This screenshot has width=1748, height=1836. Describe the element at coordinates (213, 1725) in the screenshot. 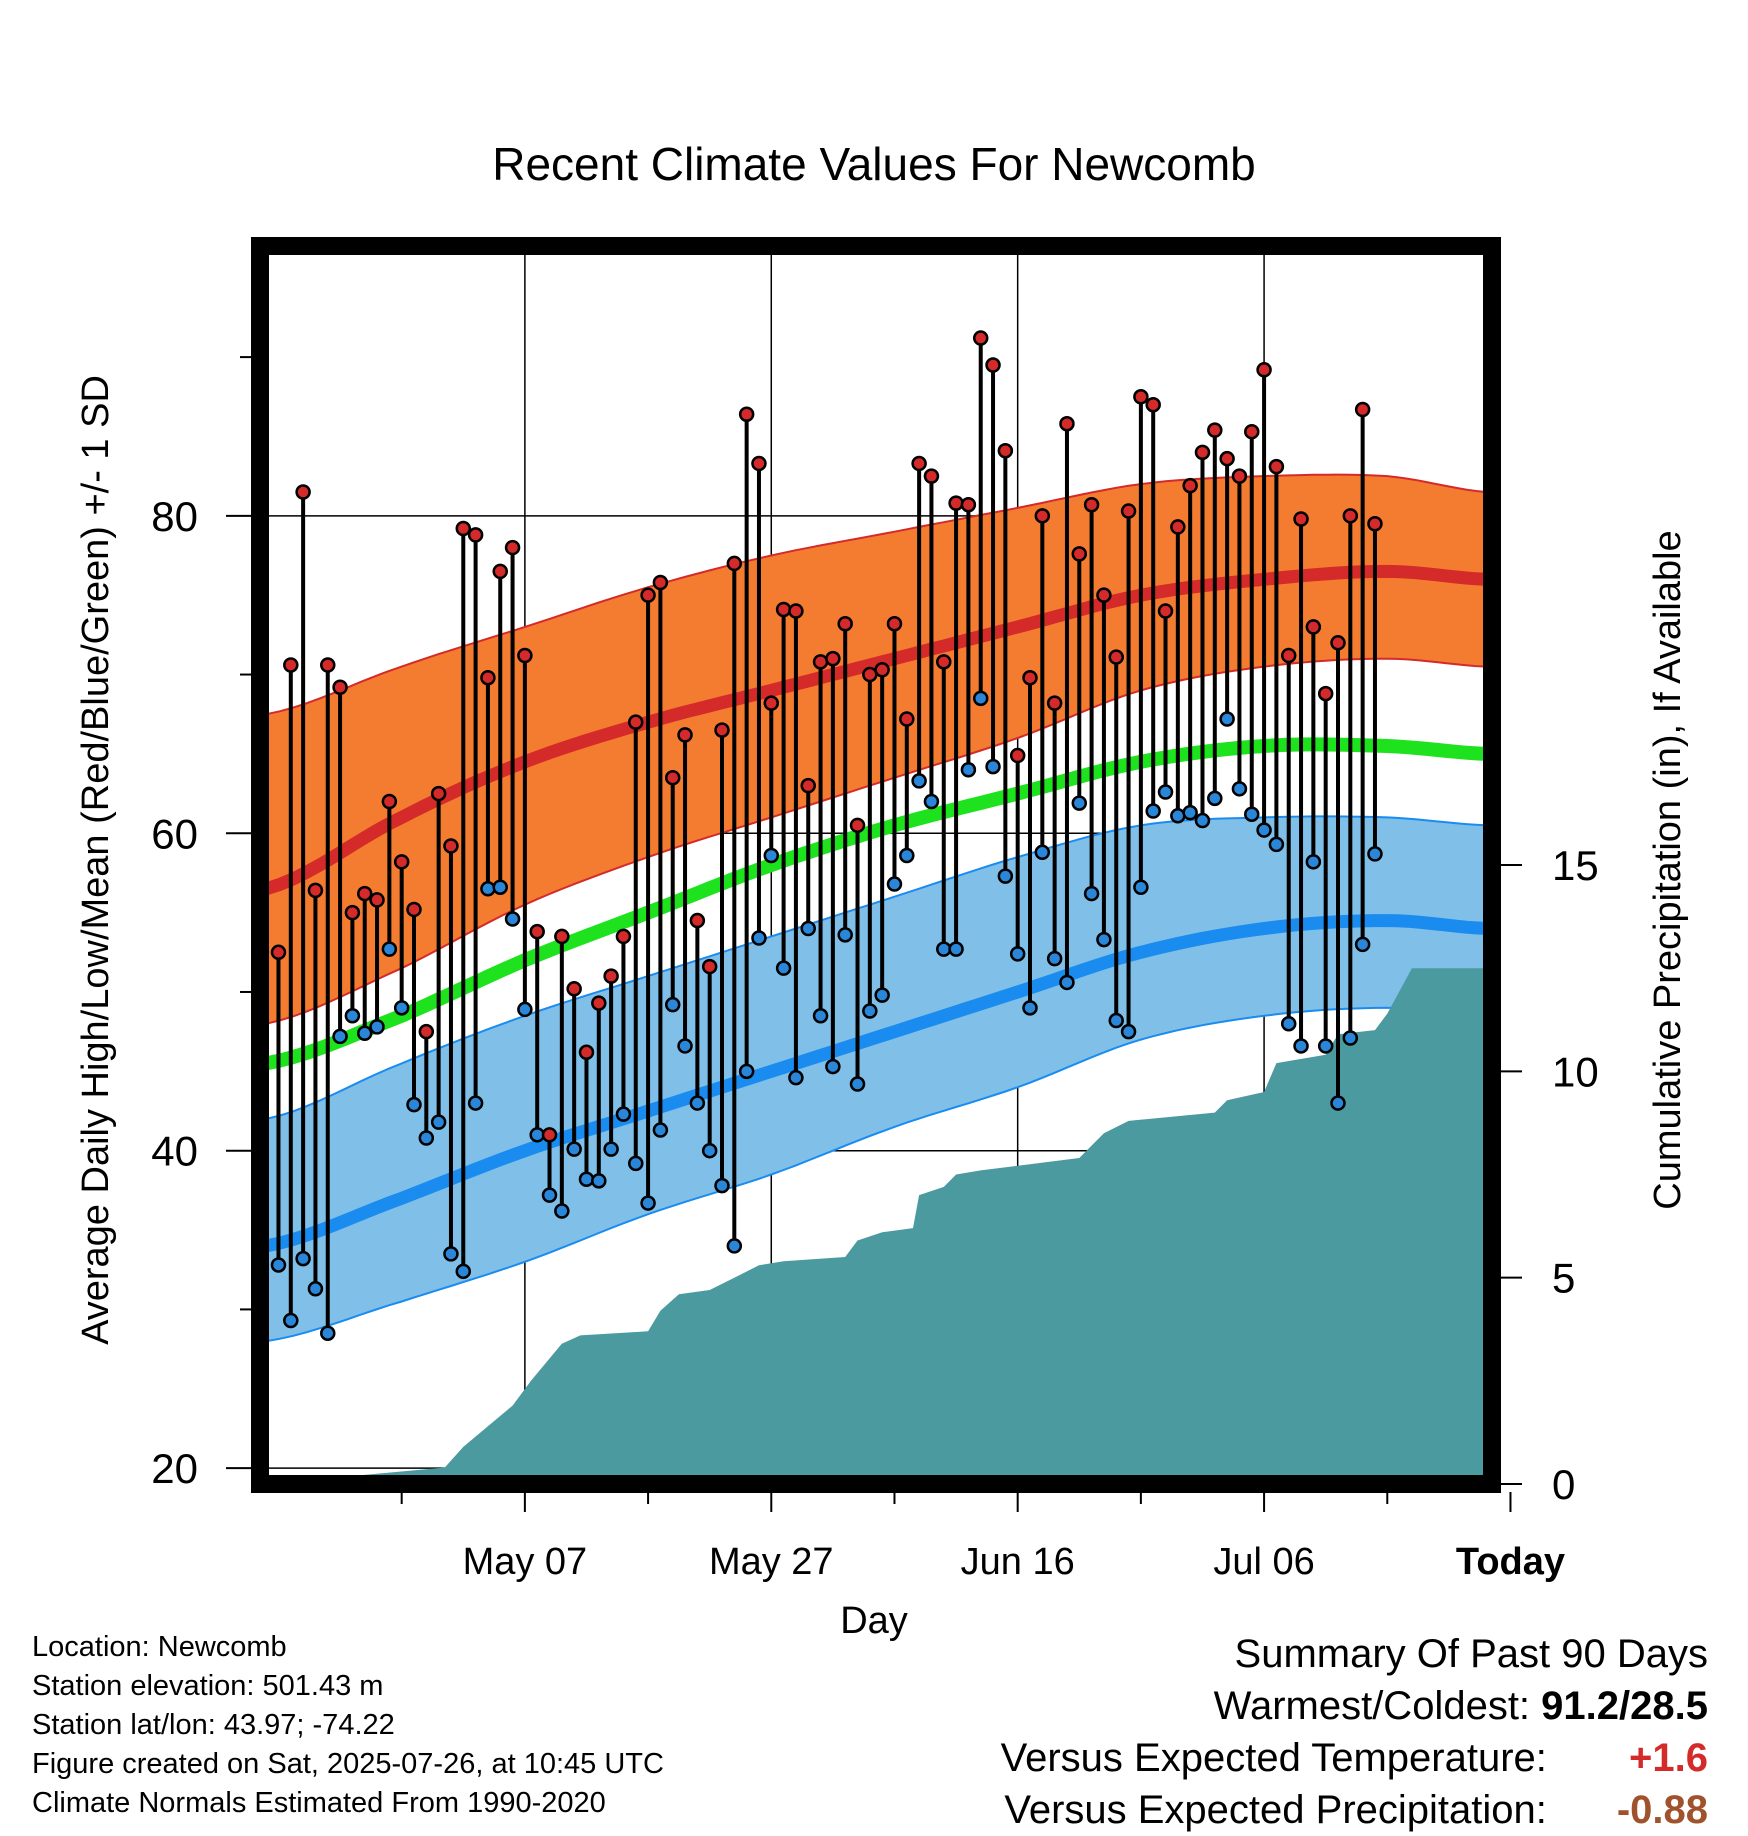

I see `info-latlon: Station lat/lon: 43.97; -74.22` at that location.